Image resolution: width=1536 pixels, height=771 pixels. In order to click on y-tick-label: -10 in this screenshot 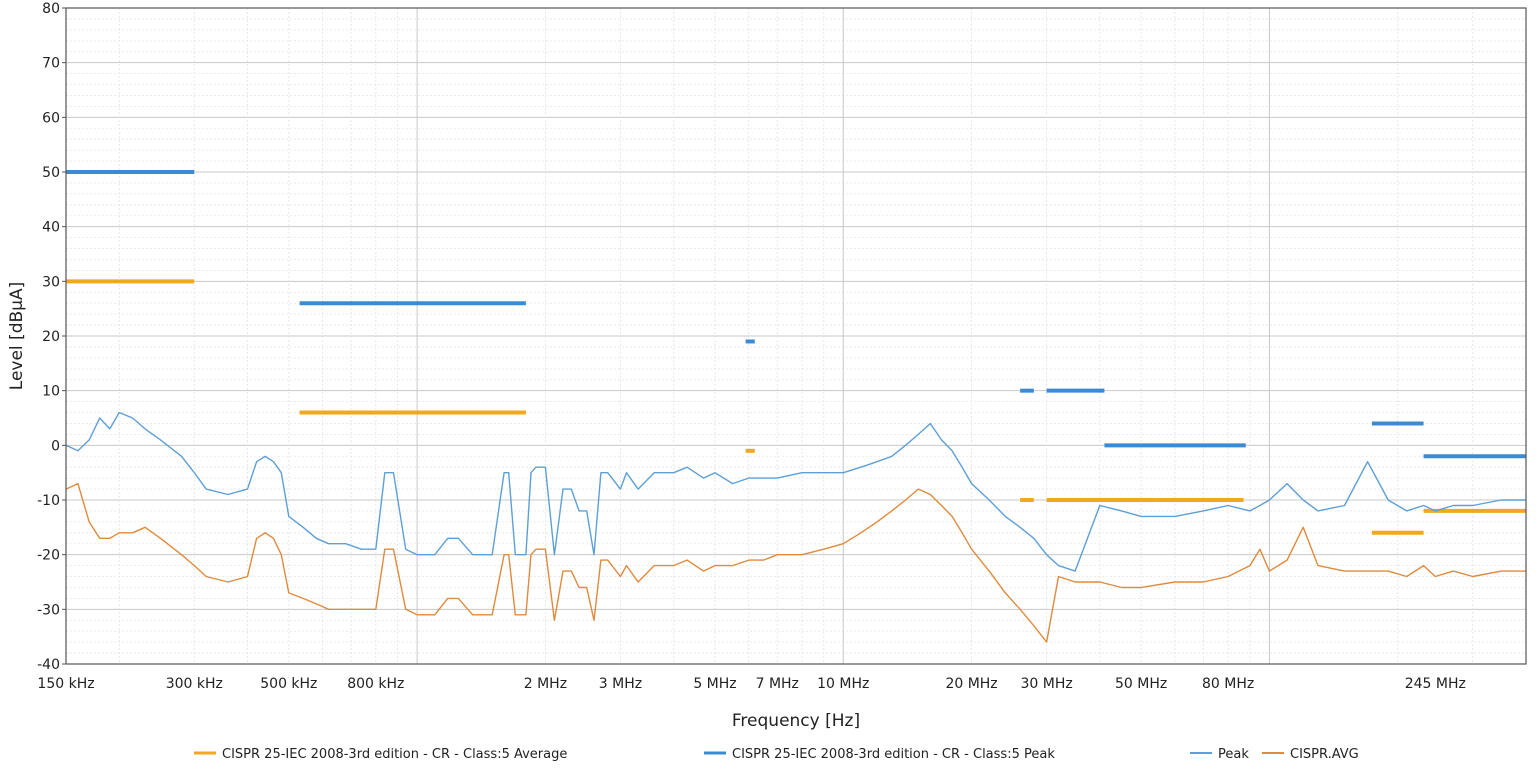, I will do `click(48, 501)`.